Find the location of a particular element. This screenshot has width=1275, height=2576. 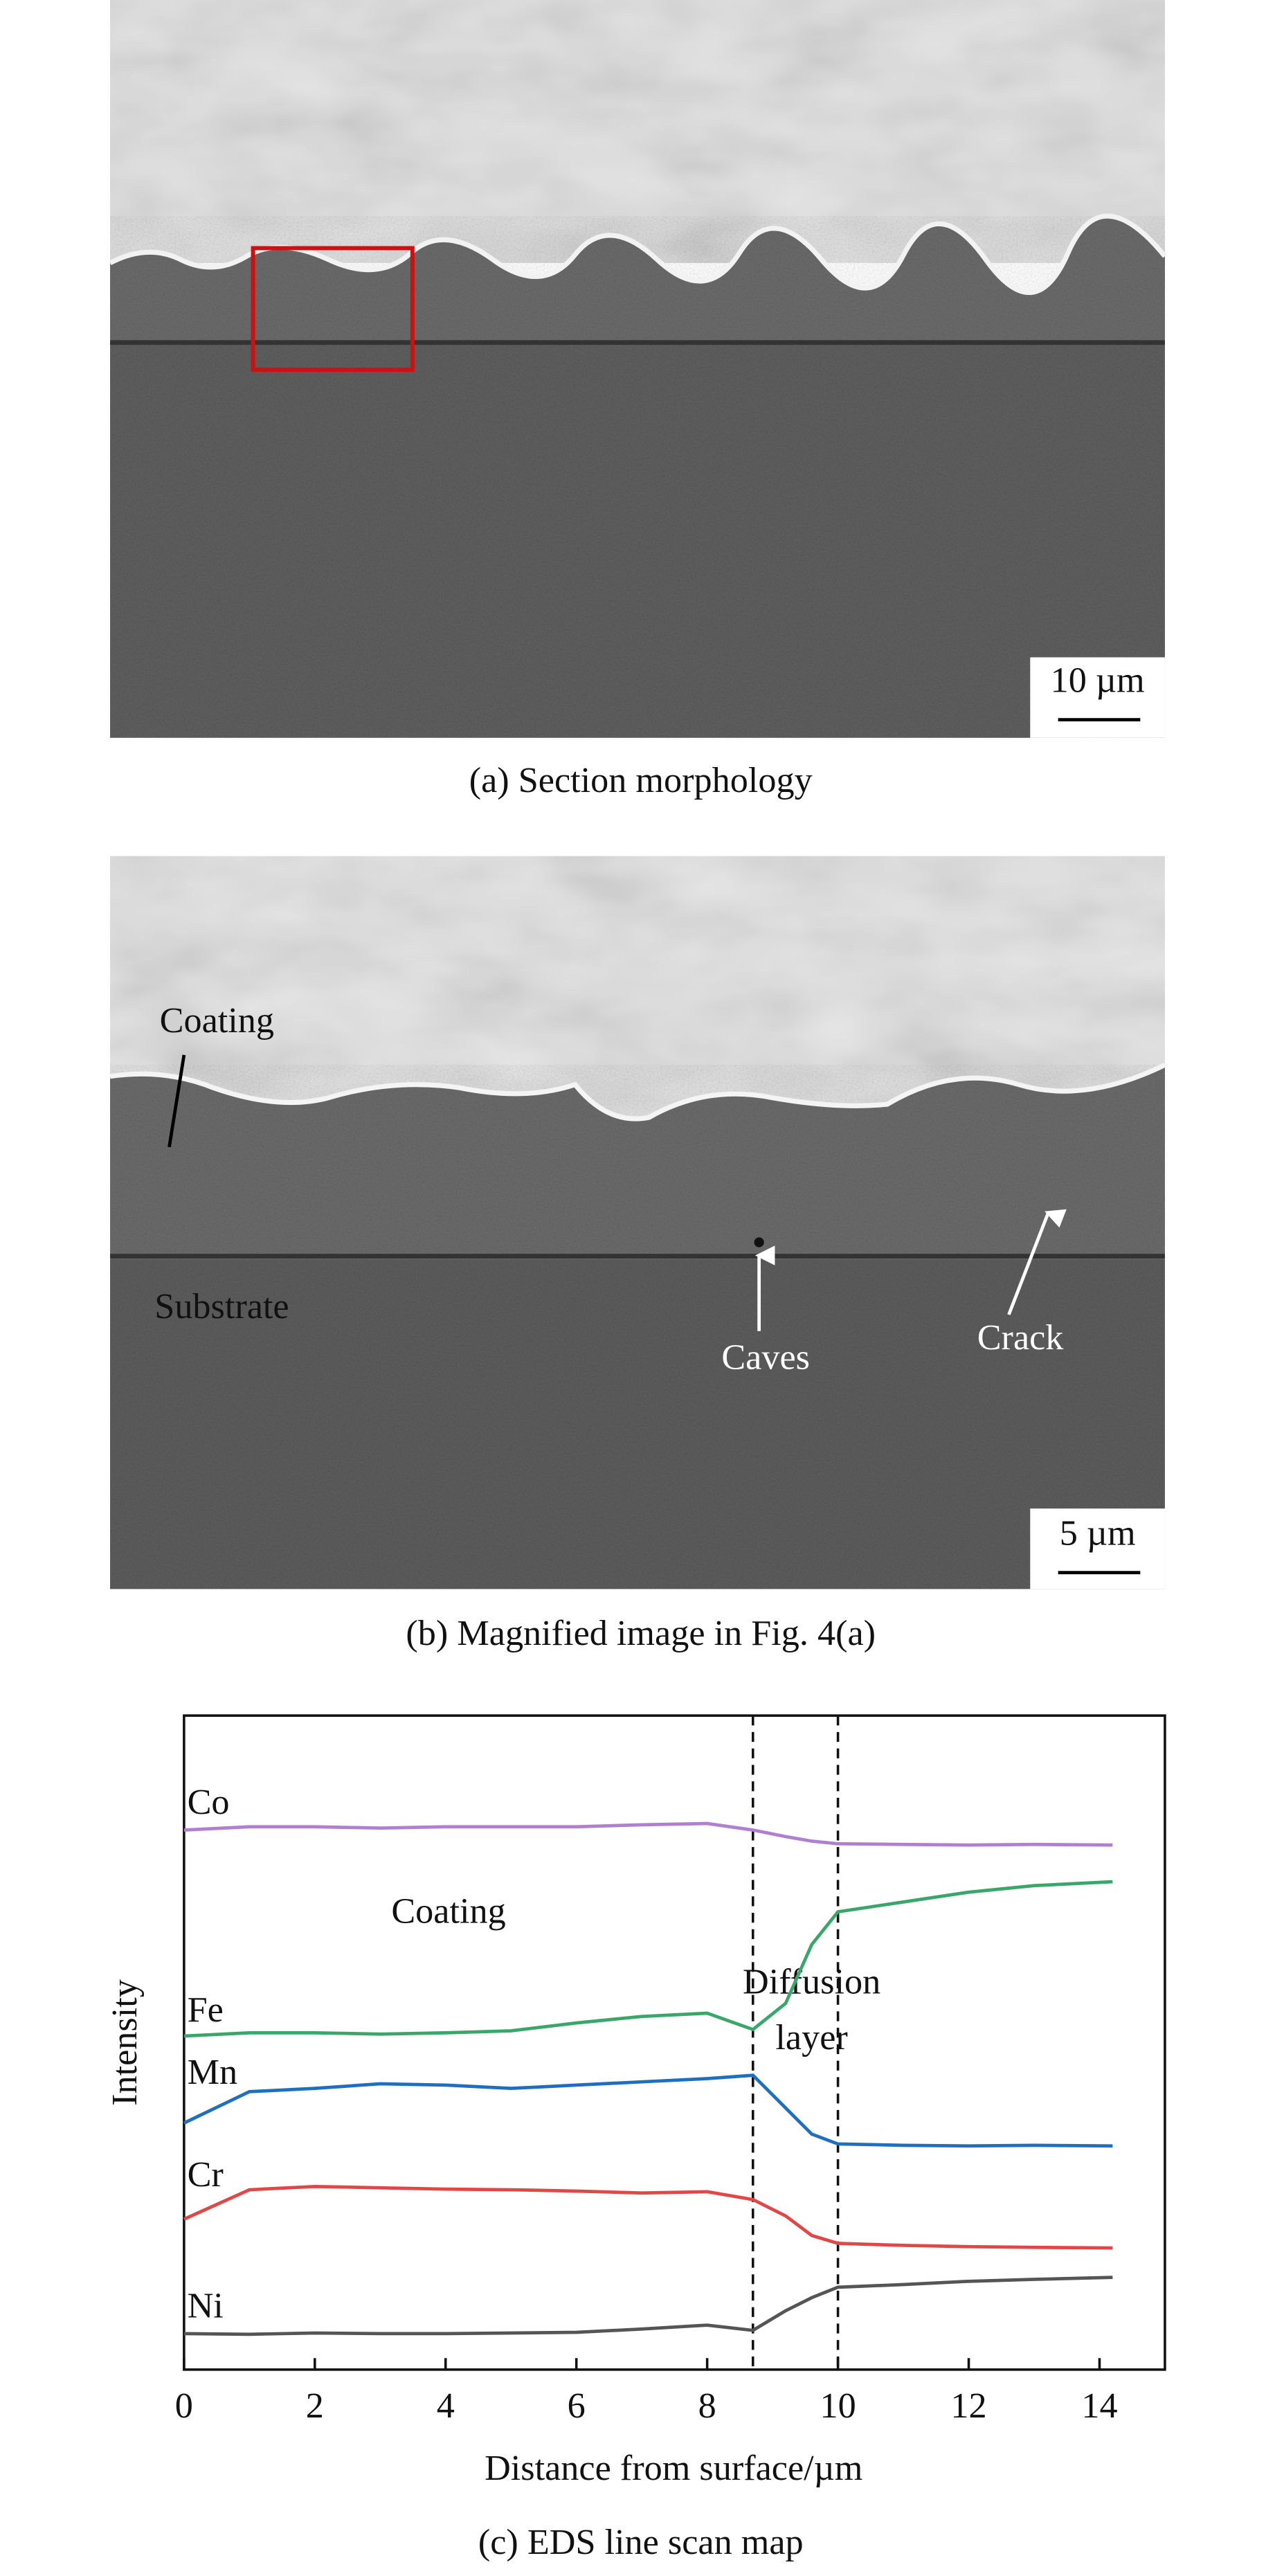

x-tick-label: 10 is located at coordinates (838, 2406).